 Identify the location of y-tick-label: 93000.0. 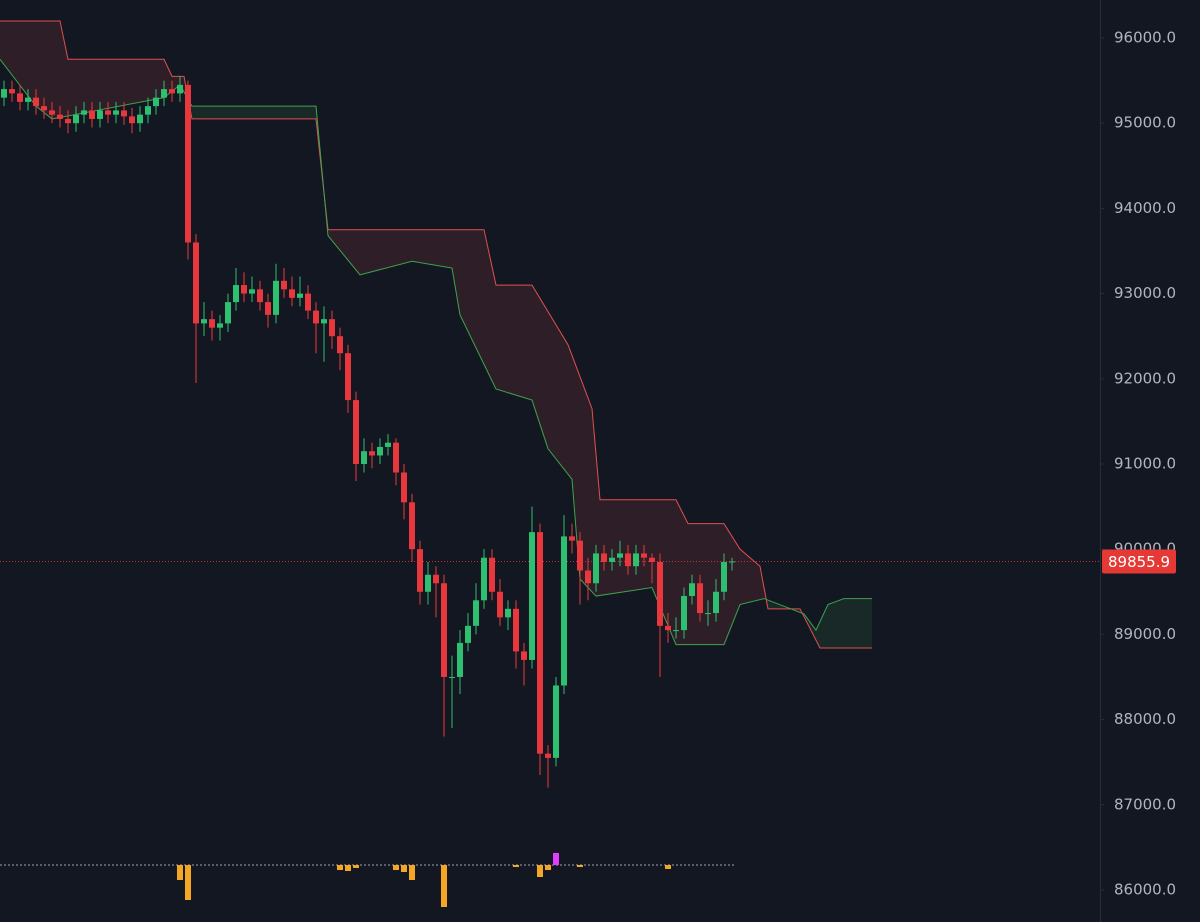
(1145, 293).